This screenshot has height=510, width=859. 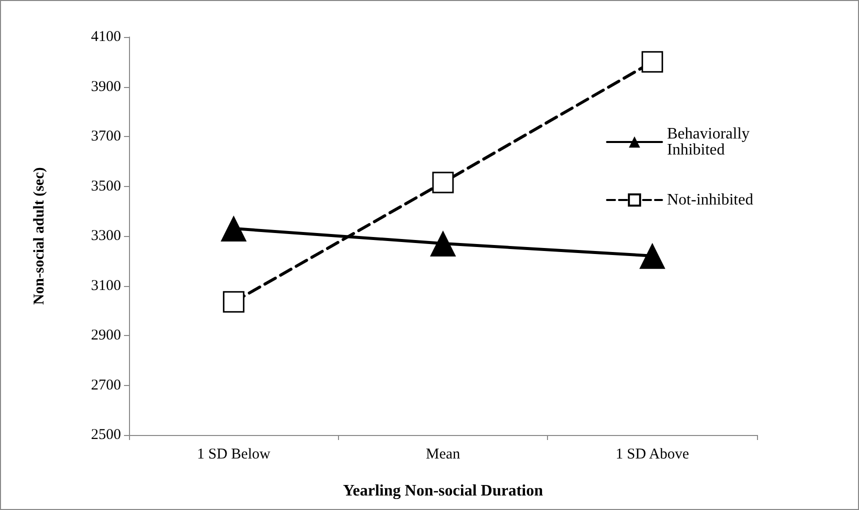 What do you see at coordinates (40, 236) in the screenshot?
I see `y-axis-title: Non-social adult (sec)` at bounding box center [40, 236].